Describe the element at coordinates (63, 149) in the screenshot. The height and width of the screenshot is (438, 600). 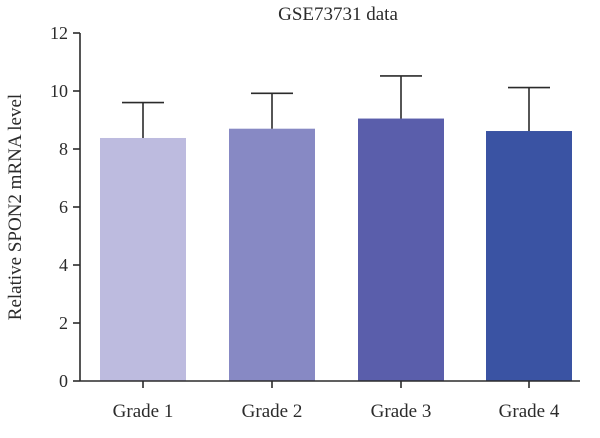
I see `y-tick-label-8: 8` at that location.